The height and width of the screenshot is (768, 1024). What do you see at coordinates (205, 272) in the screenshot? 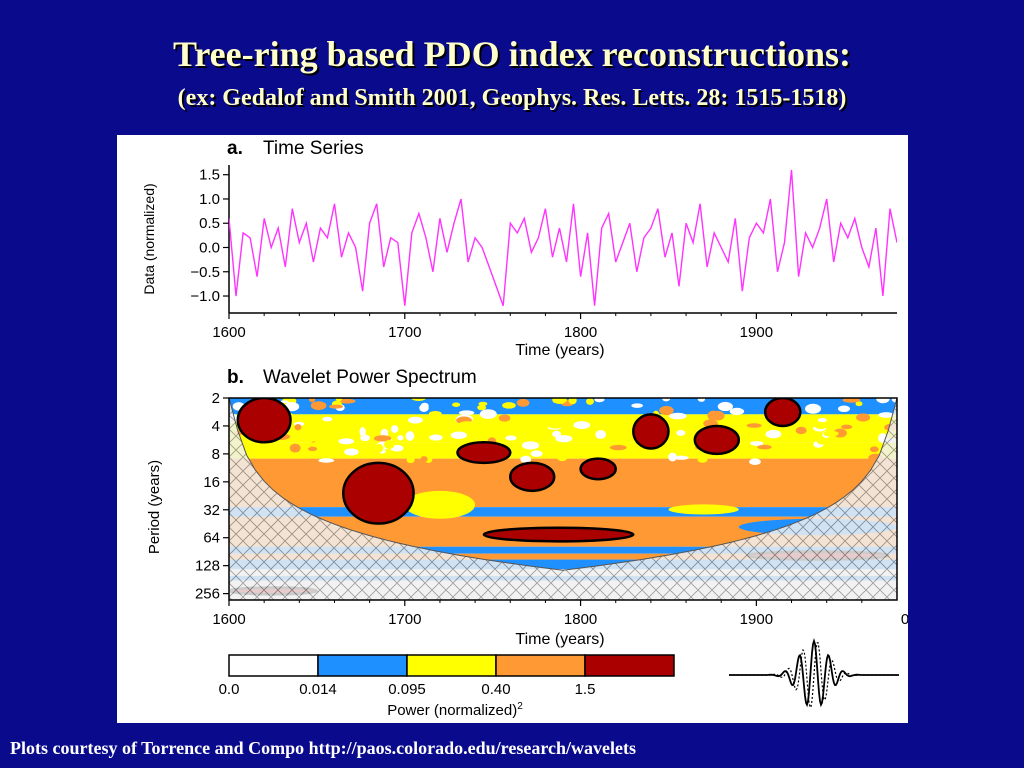
I see `panel-a-ytick-label: −0.5` at bounding box center [205, 272].